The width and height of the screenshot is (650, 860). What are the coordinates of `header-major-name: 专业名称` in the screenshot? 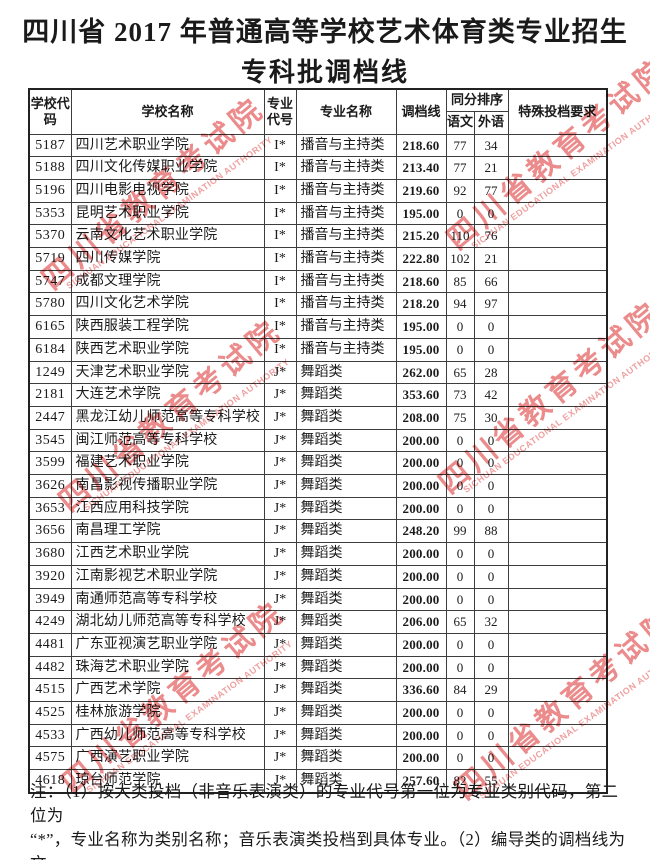 It's located at (346, 111).